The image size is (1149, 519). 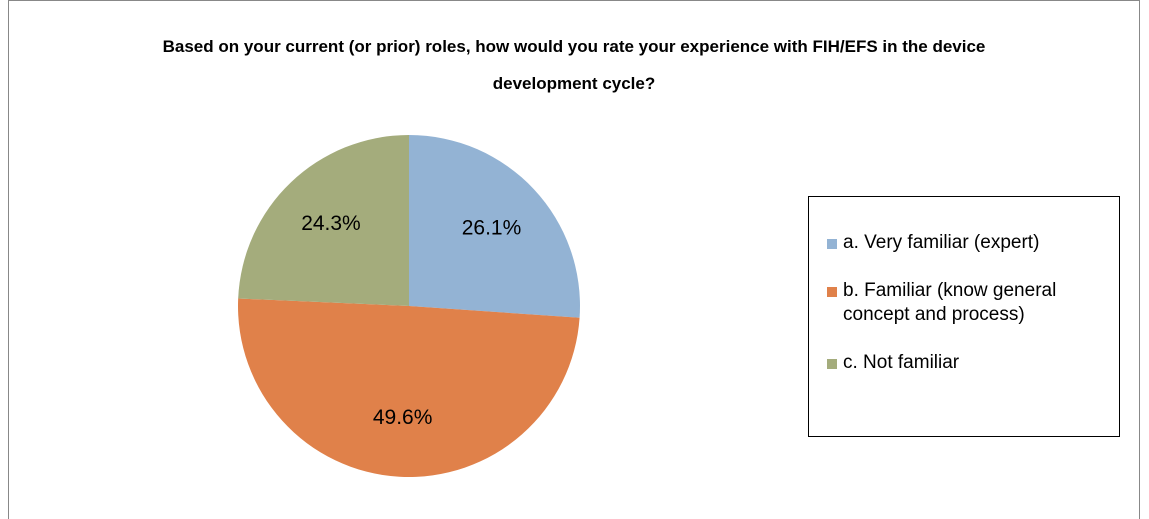 I want to click on legend-entry: c. Not familiar, so click(x=970, y=363).